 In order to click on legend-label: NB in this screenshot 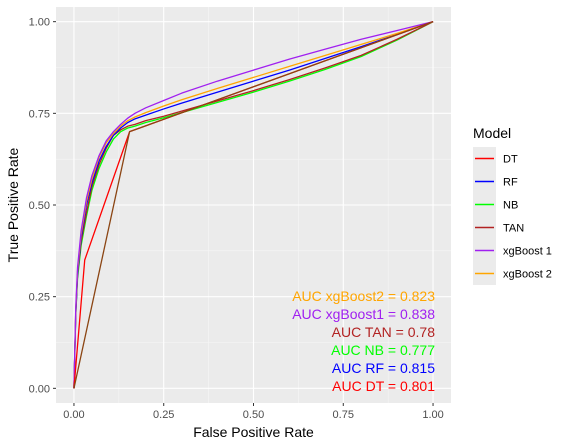, I will do `click(510, 206)`.